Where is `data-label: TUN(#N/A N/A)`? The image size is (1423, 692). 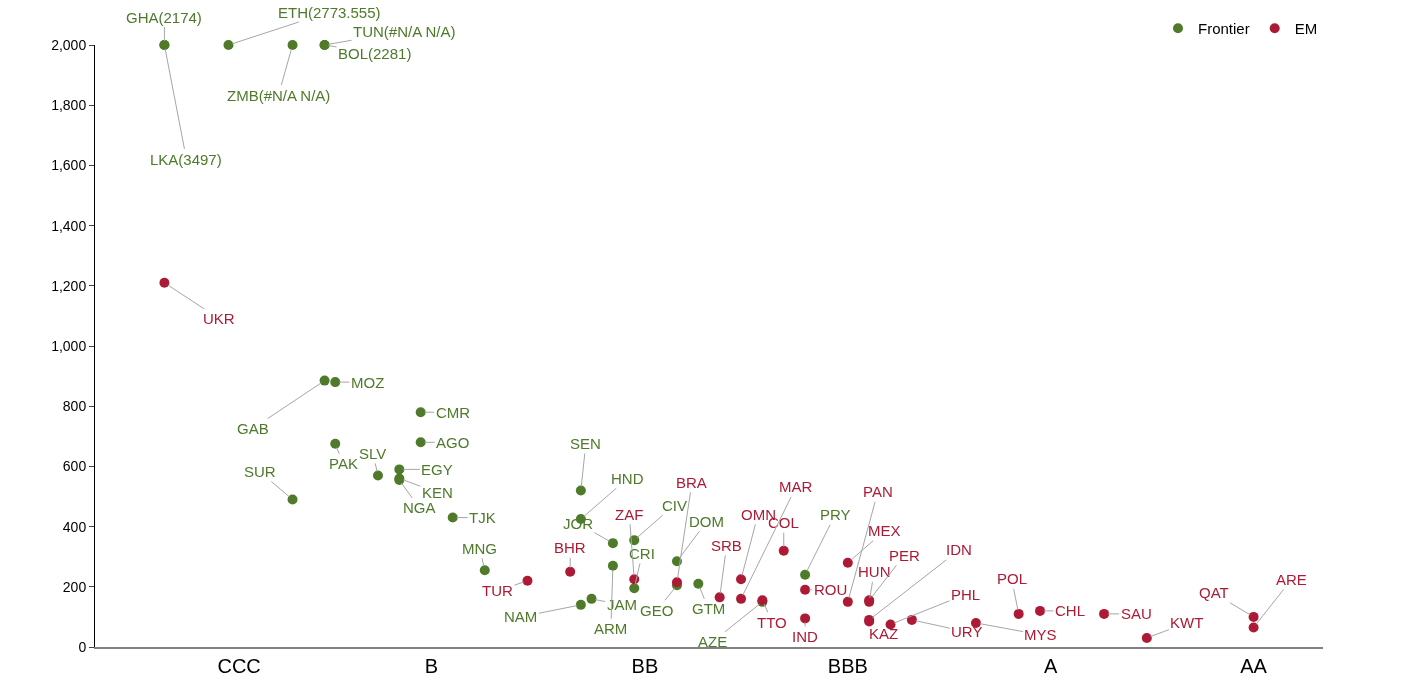
data-label: TUN(#N/A N/A) is located at coordinates (404, 31).